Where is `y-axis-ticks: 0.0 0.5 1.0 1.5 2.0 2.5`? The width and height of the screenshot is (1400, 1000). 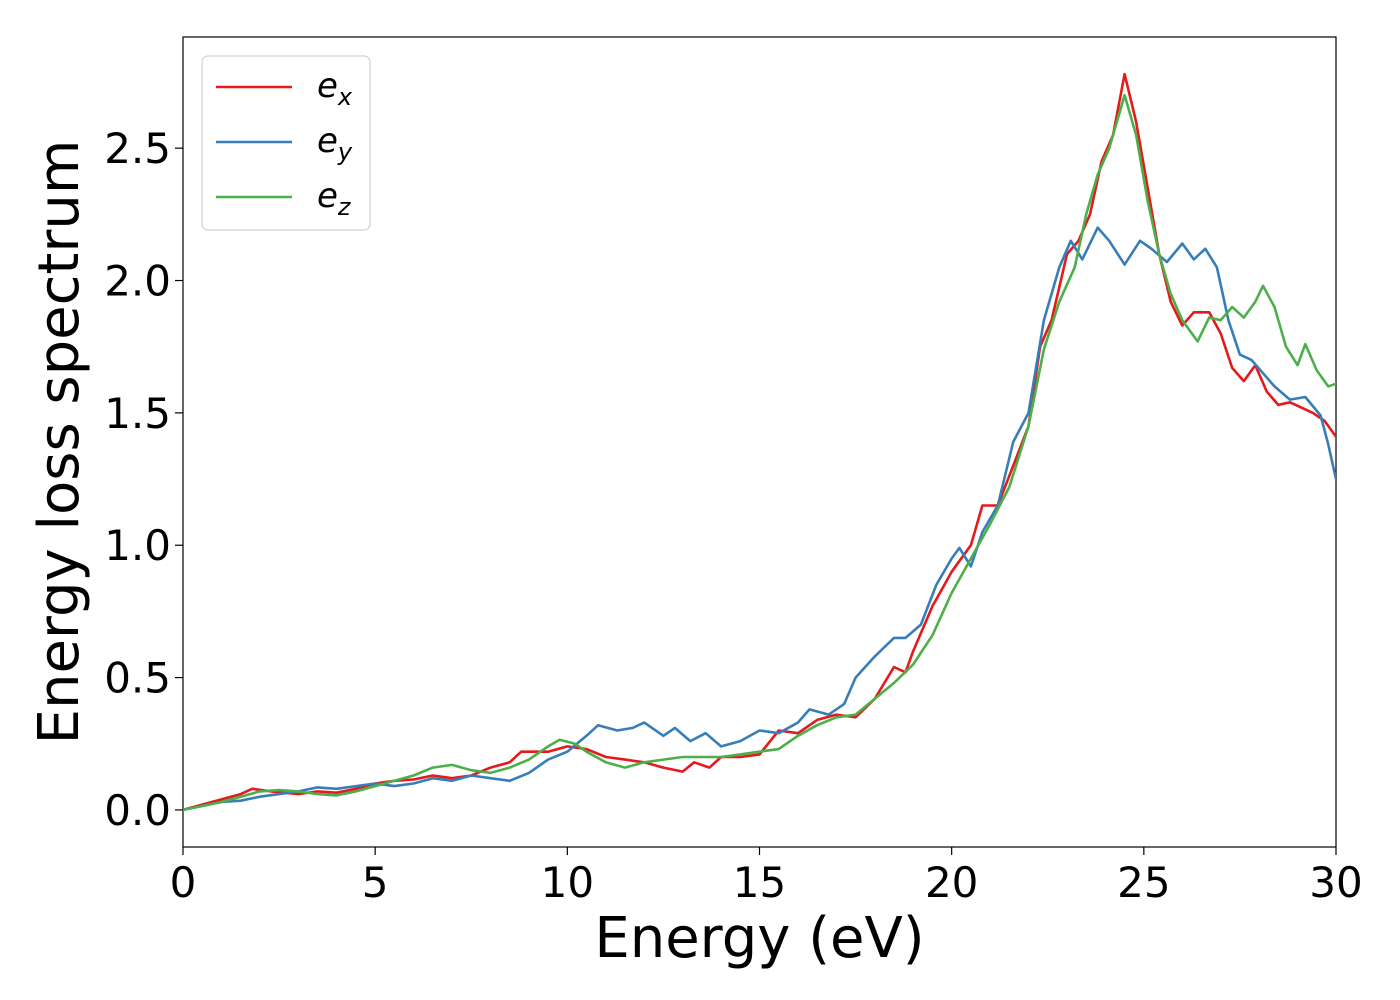
y-axis-ticks: 0.0 0.5 1.0 1.5 2.0 2.5 is located at coordinates (143, 479).